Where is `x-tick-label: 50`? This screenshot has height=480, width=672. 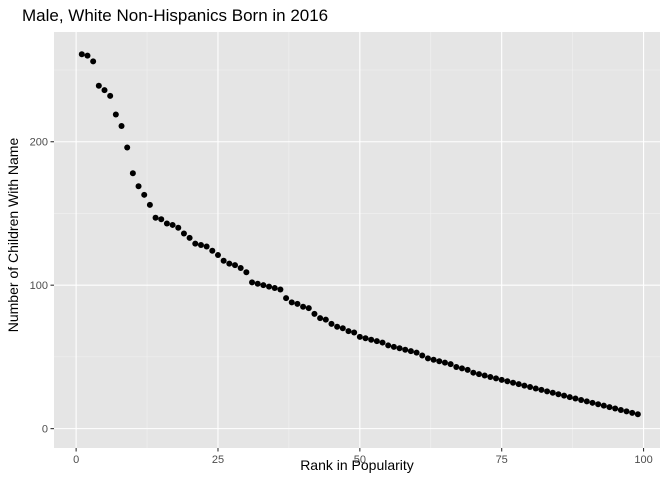 x-tick-label: 50 is located at coordinates (360, 460).